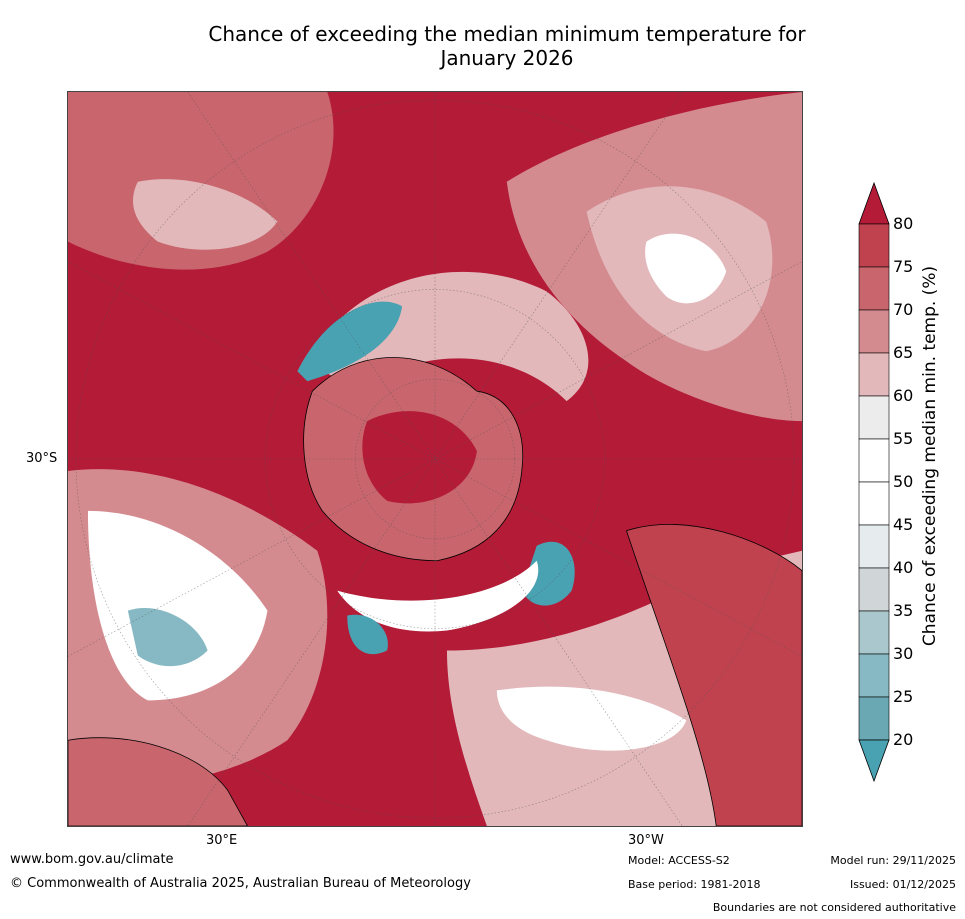  I want to click on footer-url: www.bom.gov.au/climate, so click(92, 859).